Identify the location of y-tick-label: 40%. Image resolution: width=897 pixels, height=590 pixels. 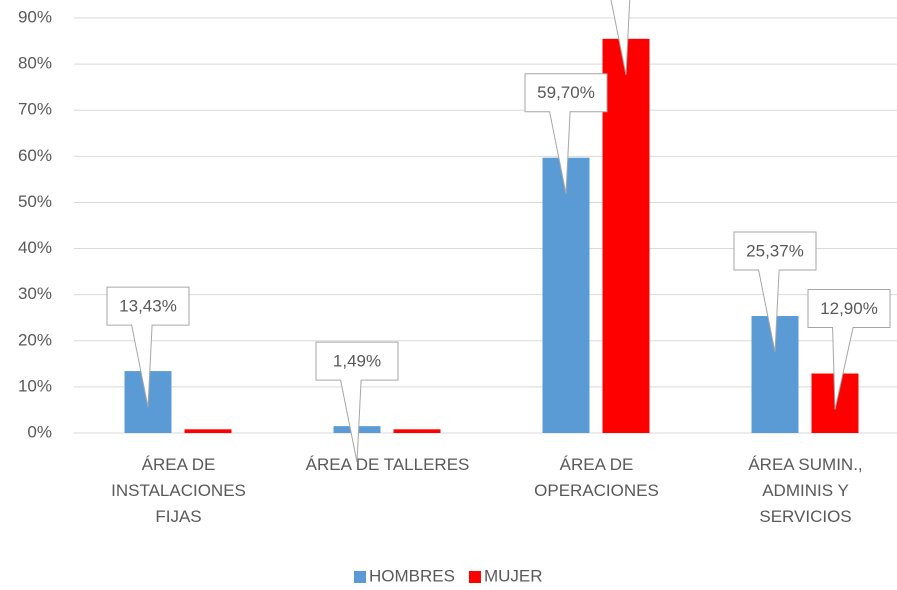
(35, 247).